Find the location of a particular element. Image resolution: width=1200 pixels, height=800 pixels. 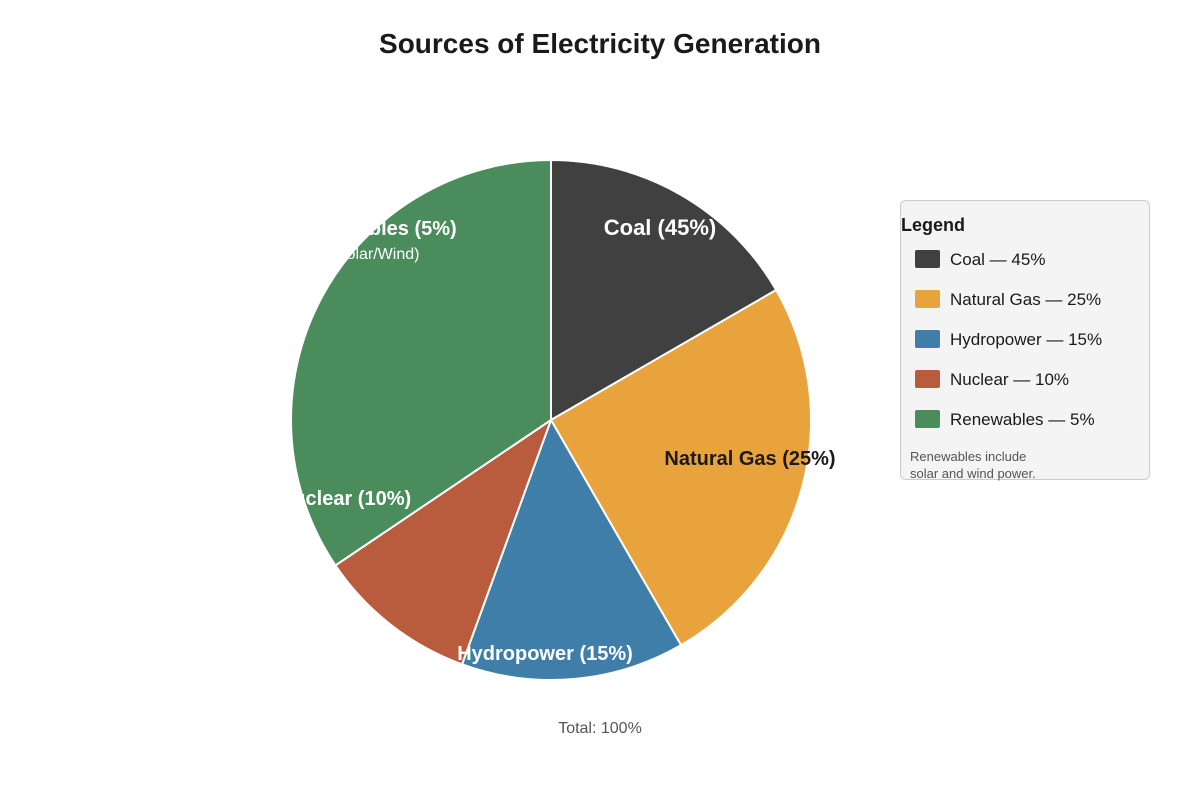

pie-slice-hydropower is located at coordinates (571, 549).